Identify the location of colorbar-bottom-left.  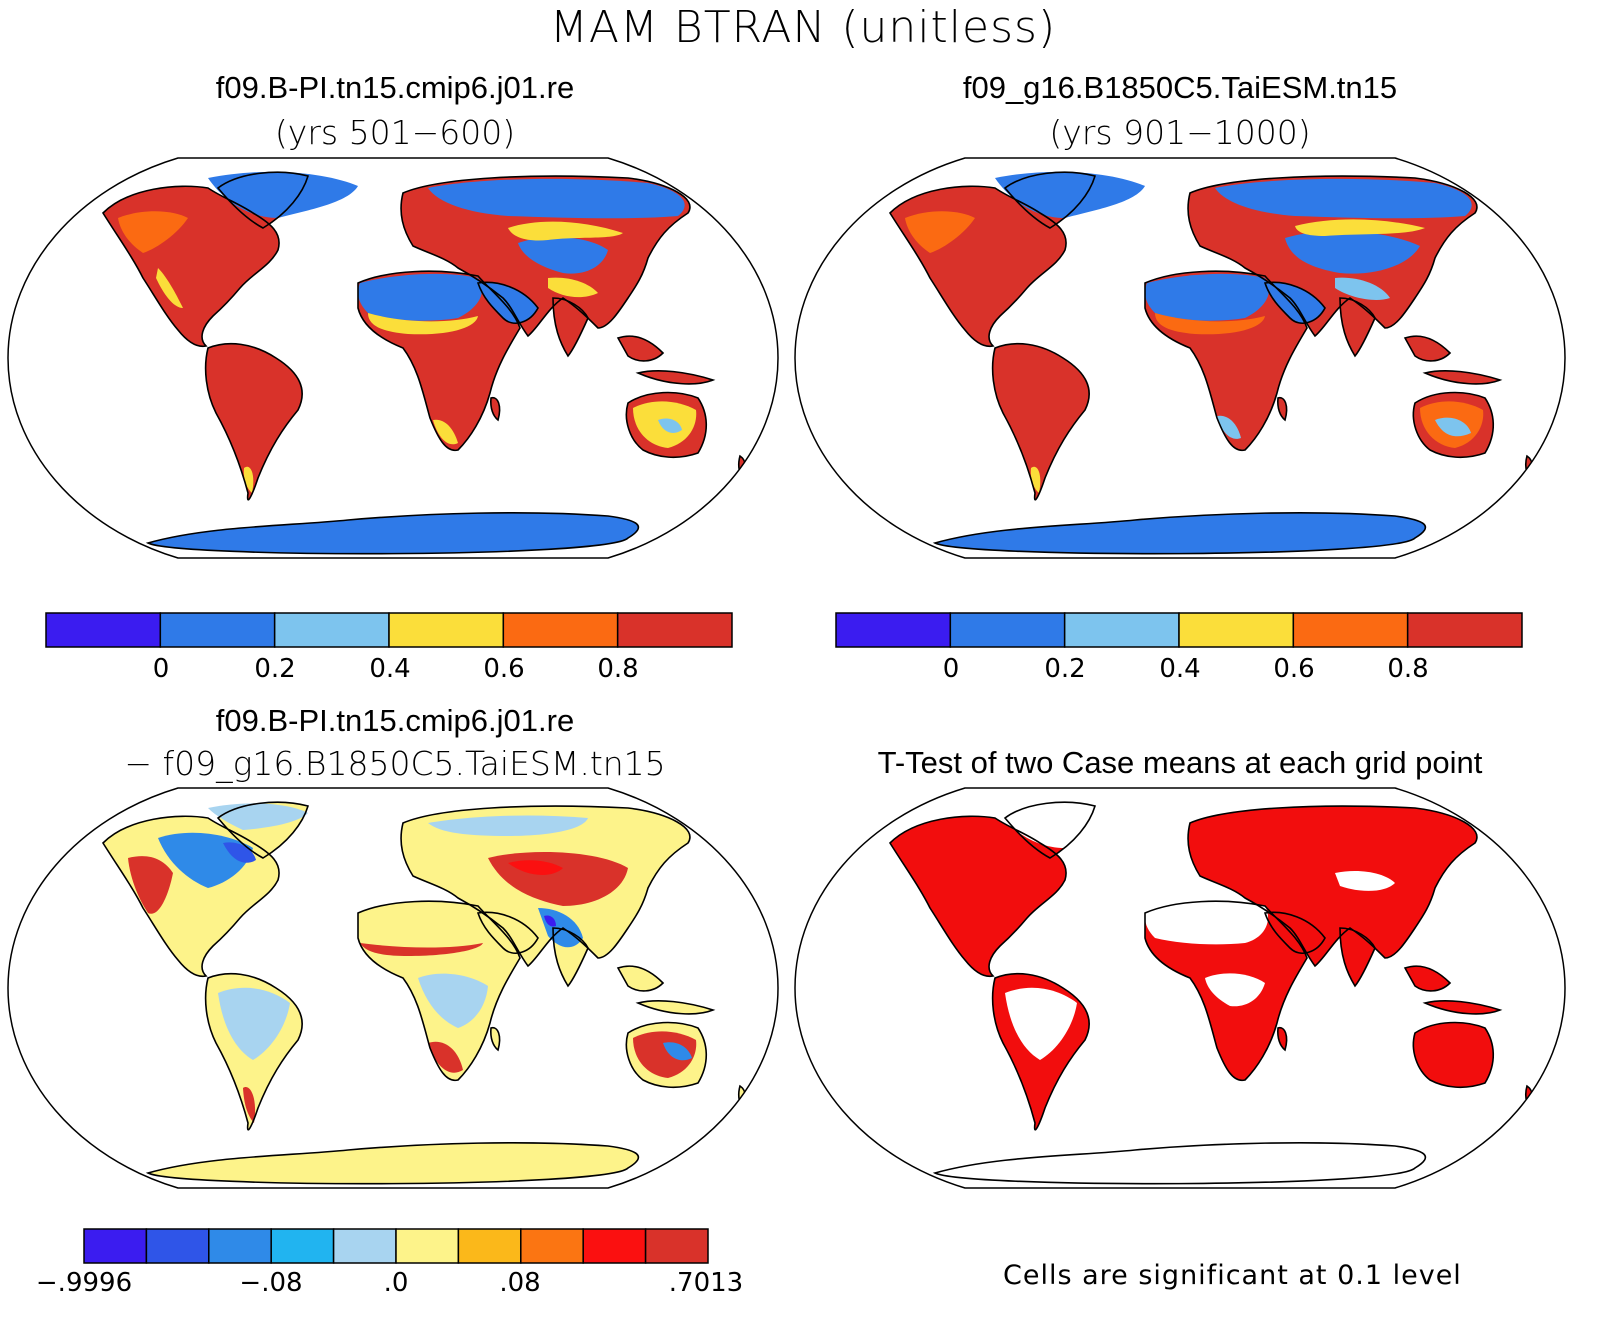
(396, 1246).